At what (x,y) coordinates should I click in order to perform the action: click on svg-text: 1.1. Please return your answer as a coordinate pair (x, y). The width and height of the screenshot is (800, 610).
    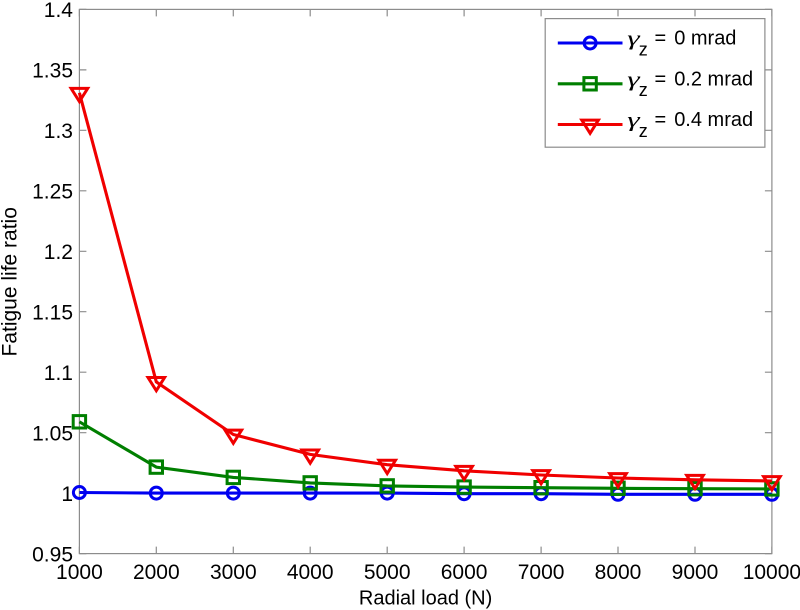
    Looking at the image, I should click on (58, 373).